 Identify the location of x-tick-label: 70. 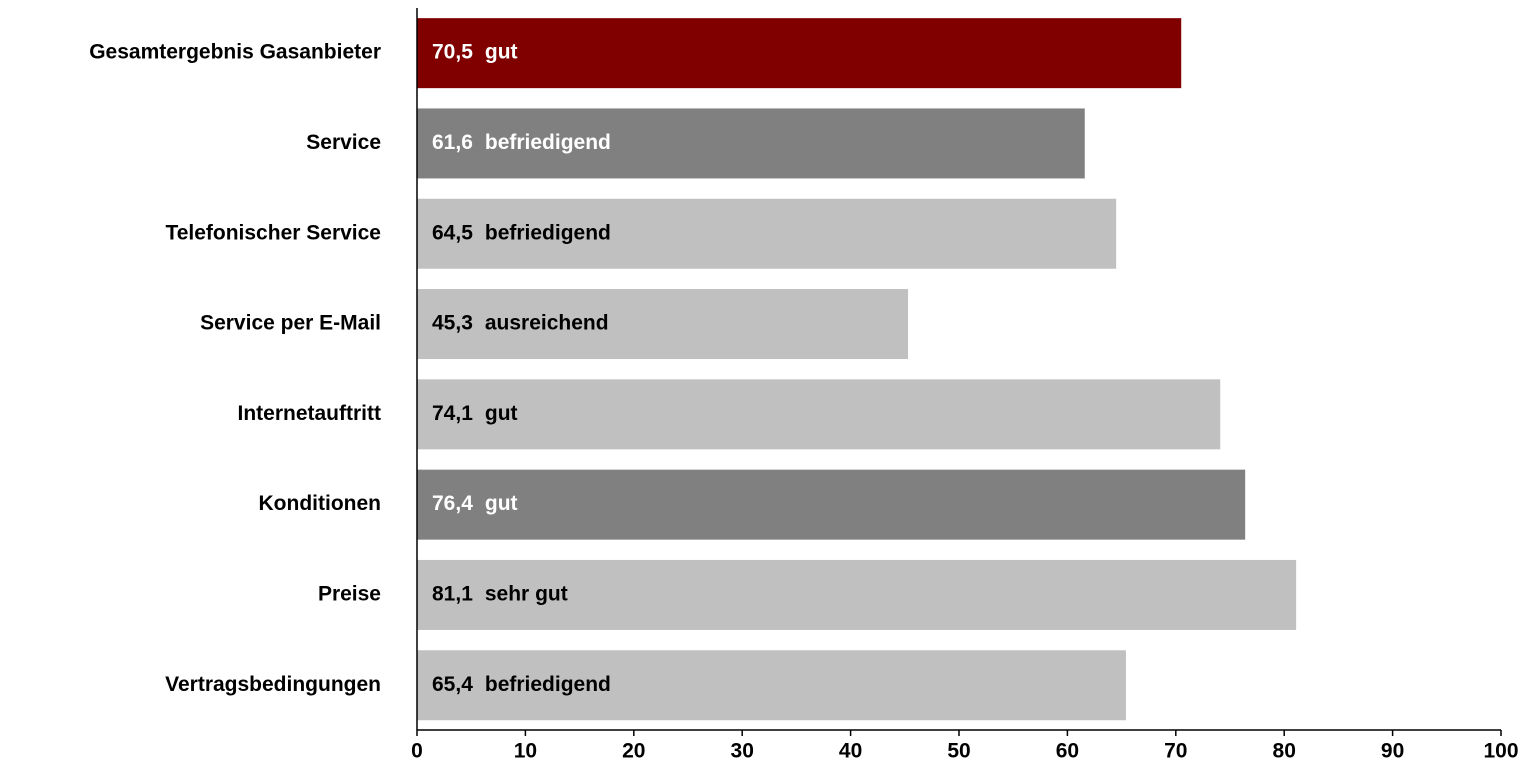
(1175, 751).